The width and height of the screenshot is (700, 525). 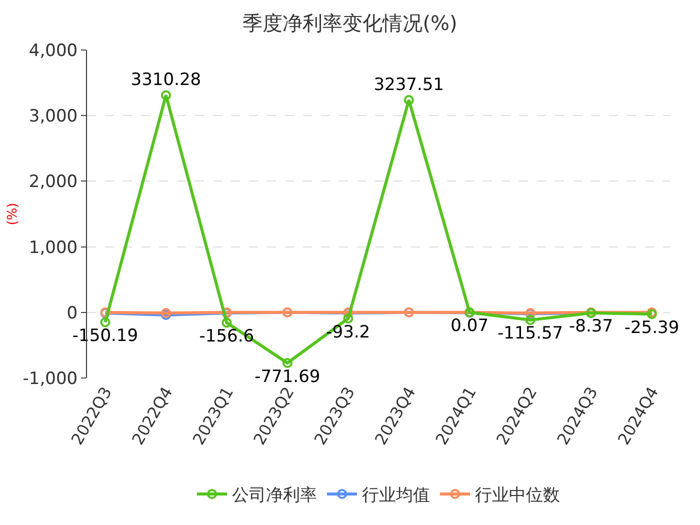 I want to click on data-label: 3310.28, so click(x=166, y=80).